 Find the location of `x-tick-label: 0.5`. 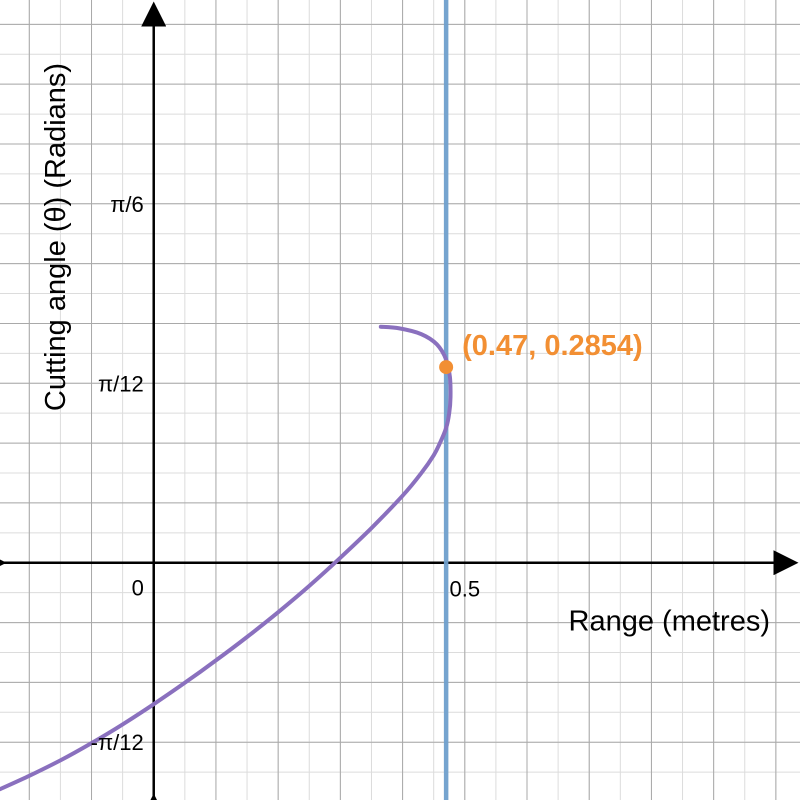

x-tick-label: 0.5 is located at coordinates (464, 589).